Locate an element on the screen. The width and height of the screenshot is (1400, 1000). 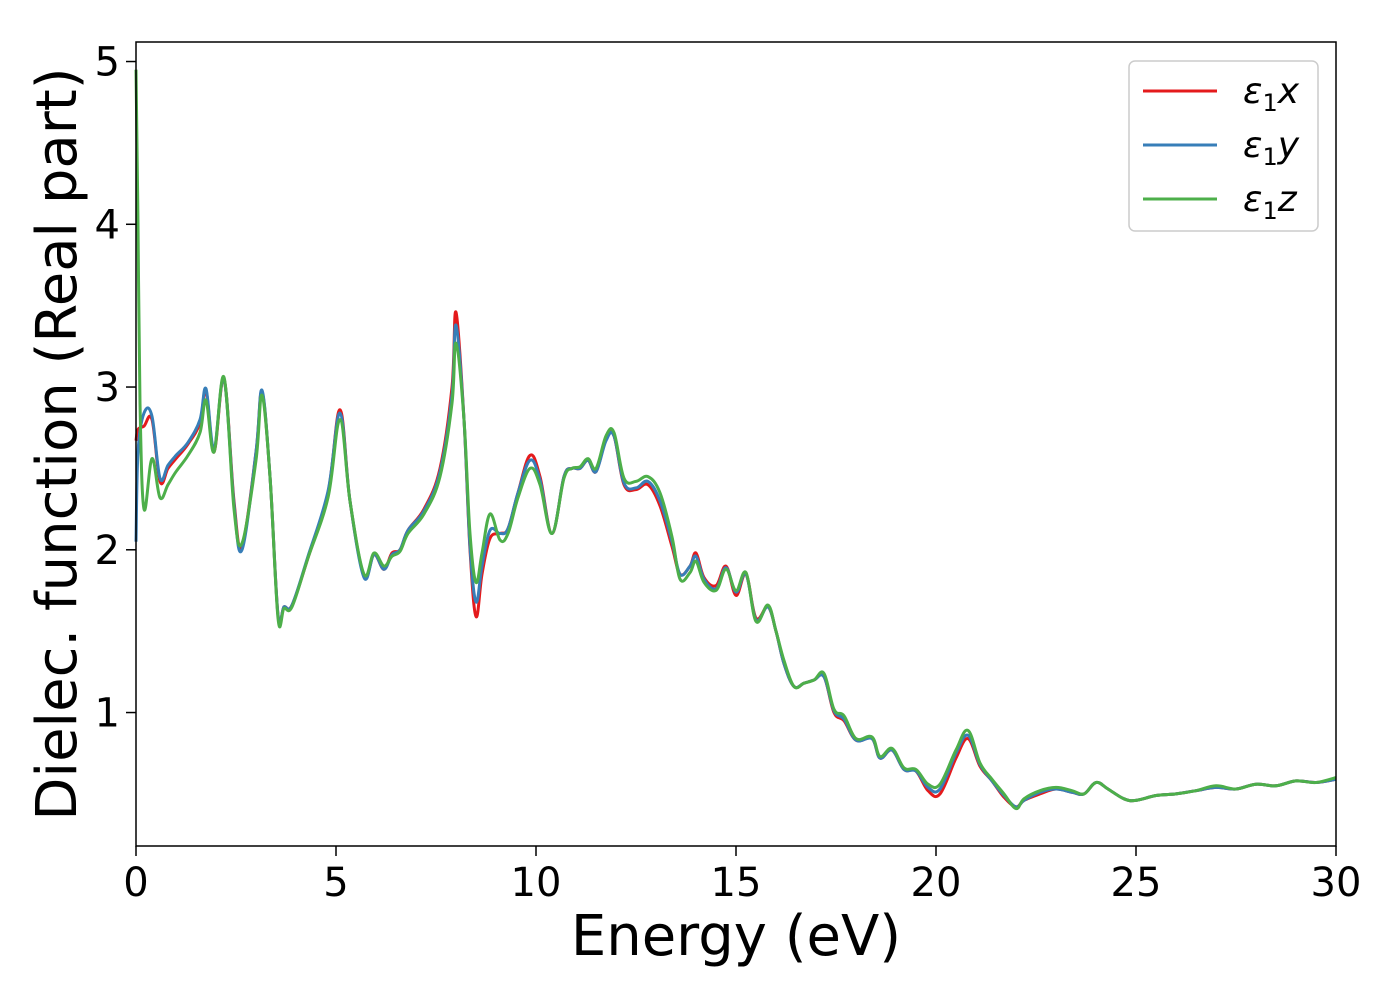
x-tick-label: 30 is located at coordinates (1336, 883).